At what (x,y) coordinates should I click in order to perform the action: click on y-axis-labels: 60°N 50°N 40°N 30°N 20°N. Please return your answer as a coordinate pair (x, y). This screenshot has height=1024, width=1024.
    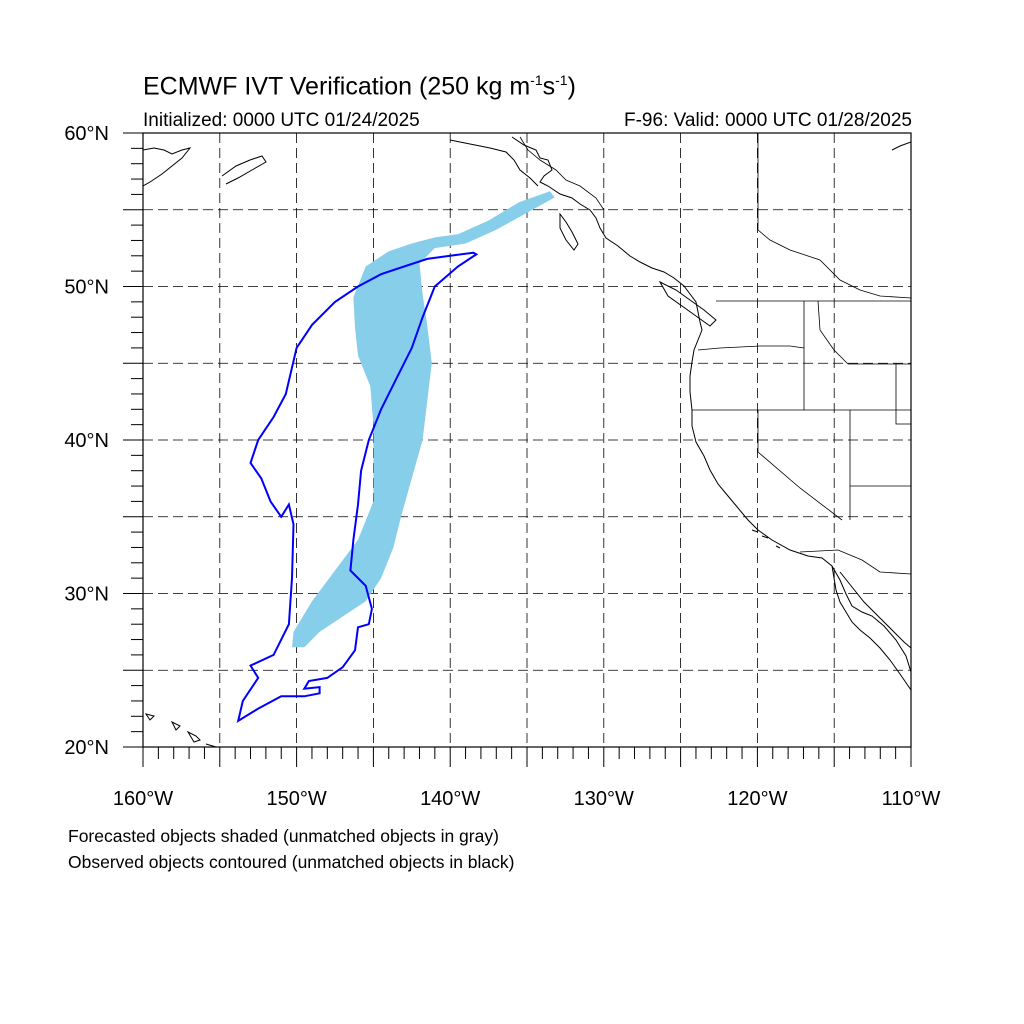
    Looking at the image, I should click on (86, 441).